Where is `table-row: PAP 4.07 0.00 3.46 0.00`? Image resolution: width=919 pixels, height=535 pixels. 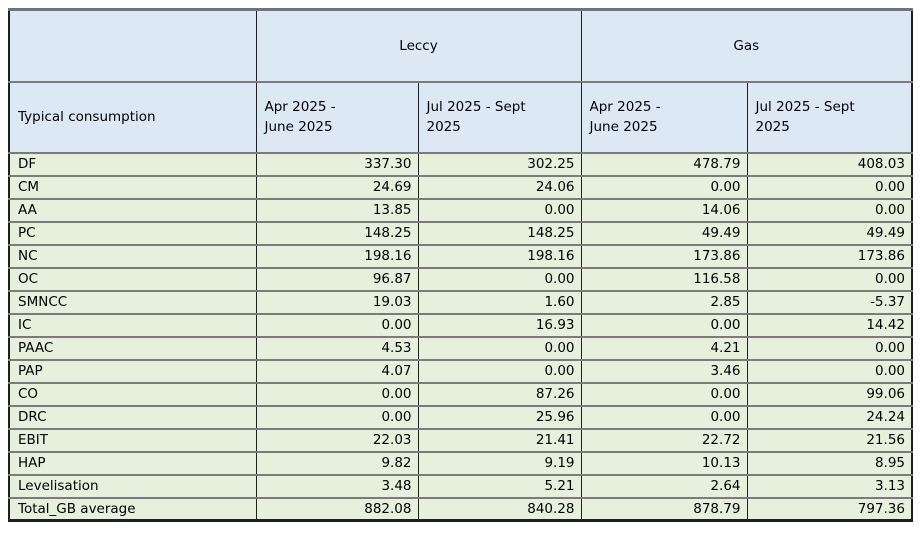 table-row: PAP 4.07 0.00 3.46 0.00 is located at coordinates (460, 371).